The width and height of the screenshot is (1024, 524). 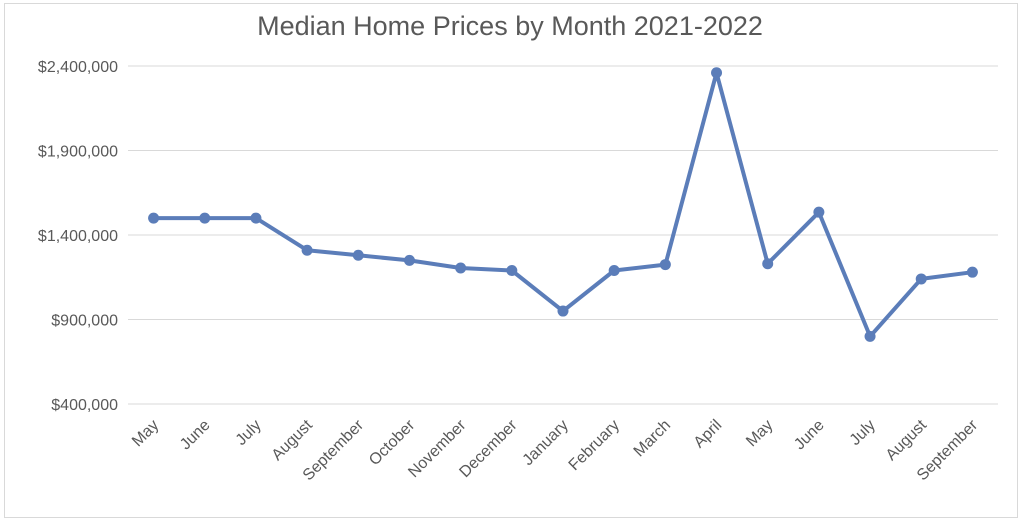 I want to click on y-tick-label: $400,000, so click(x=84, y=405).